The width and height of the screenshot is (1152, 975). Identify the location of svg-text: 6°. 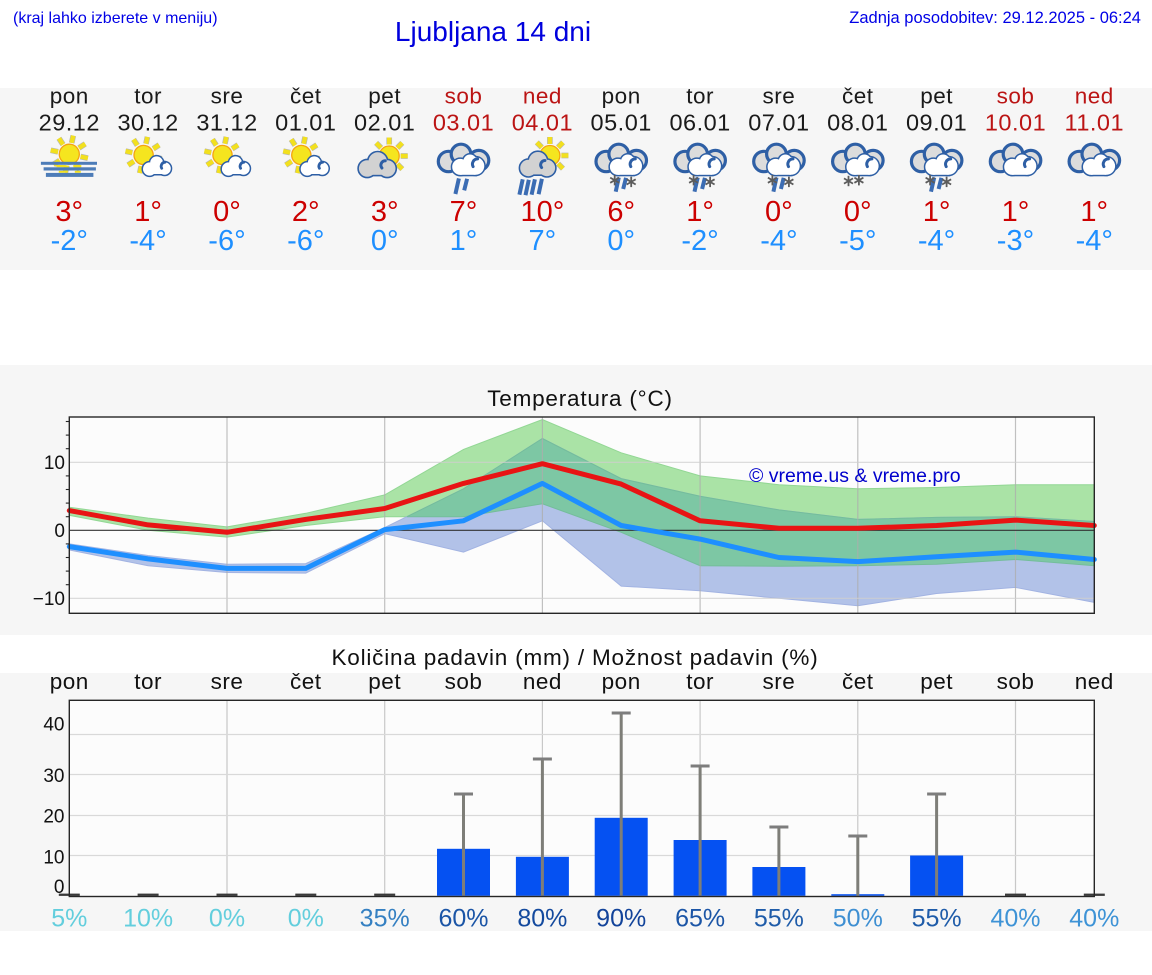
(621, 212).